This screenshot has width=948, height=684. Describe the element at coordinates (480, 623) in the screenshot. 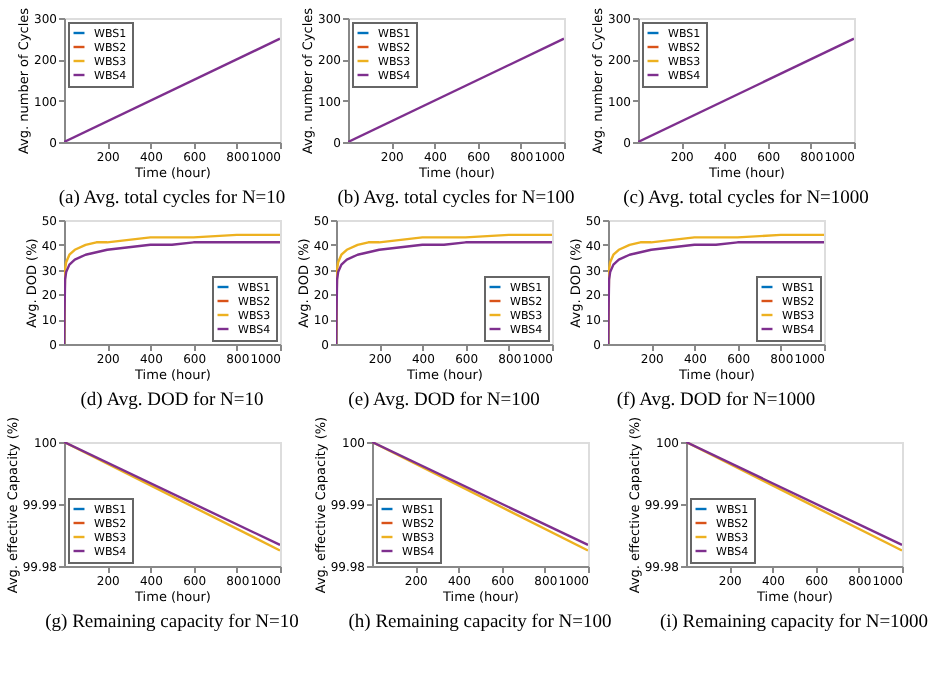

I see `text: (h) Remaining capacity for N=100` at that location.